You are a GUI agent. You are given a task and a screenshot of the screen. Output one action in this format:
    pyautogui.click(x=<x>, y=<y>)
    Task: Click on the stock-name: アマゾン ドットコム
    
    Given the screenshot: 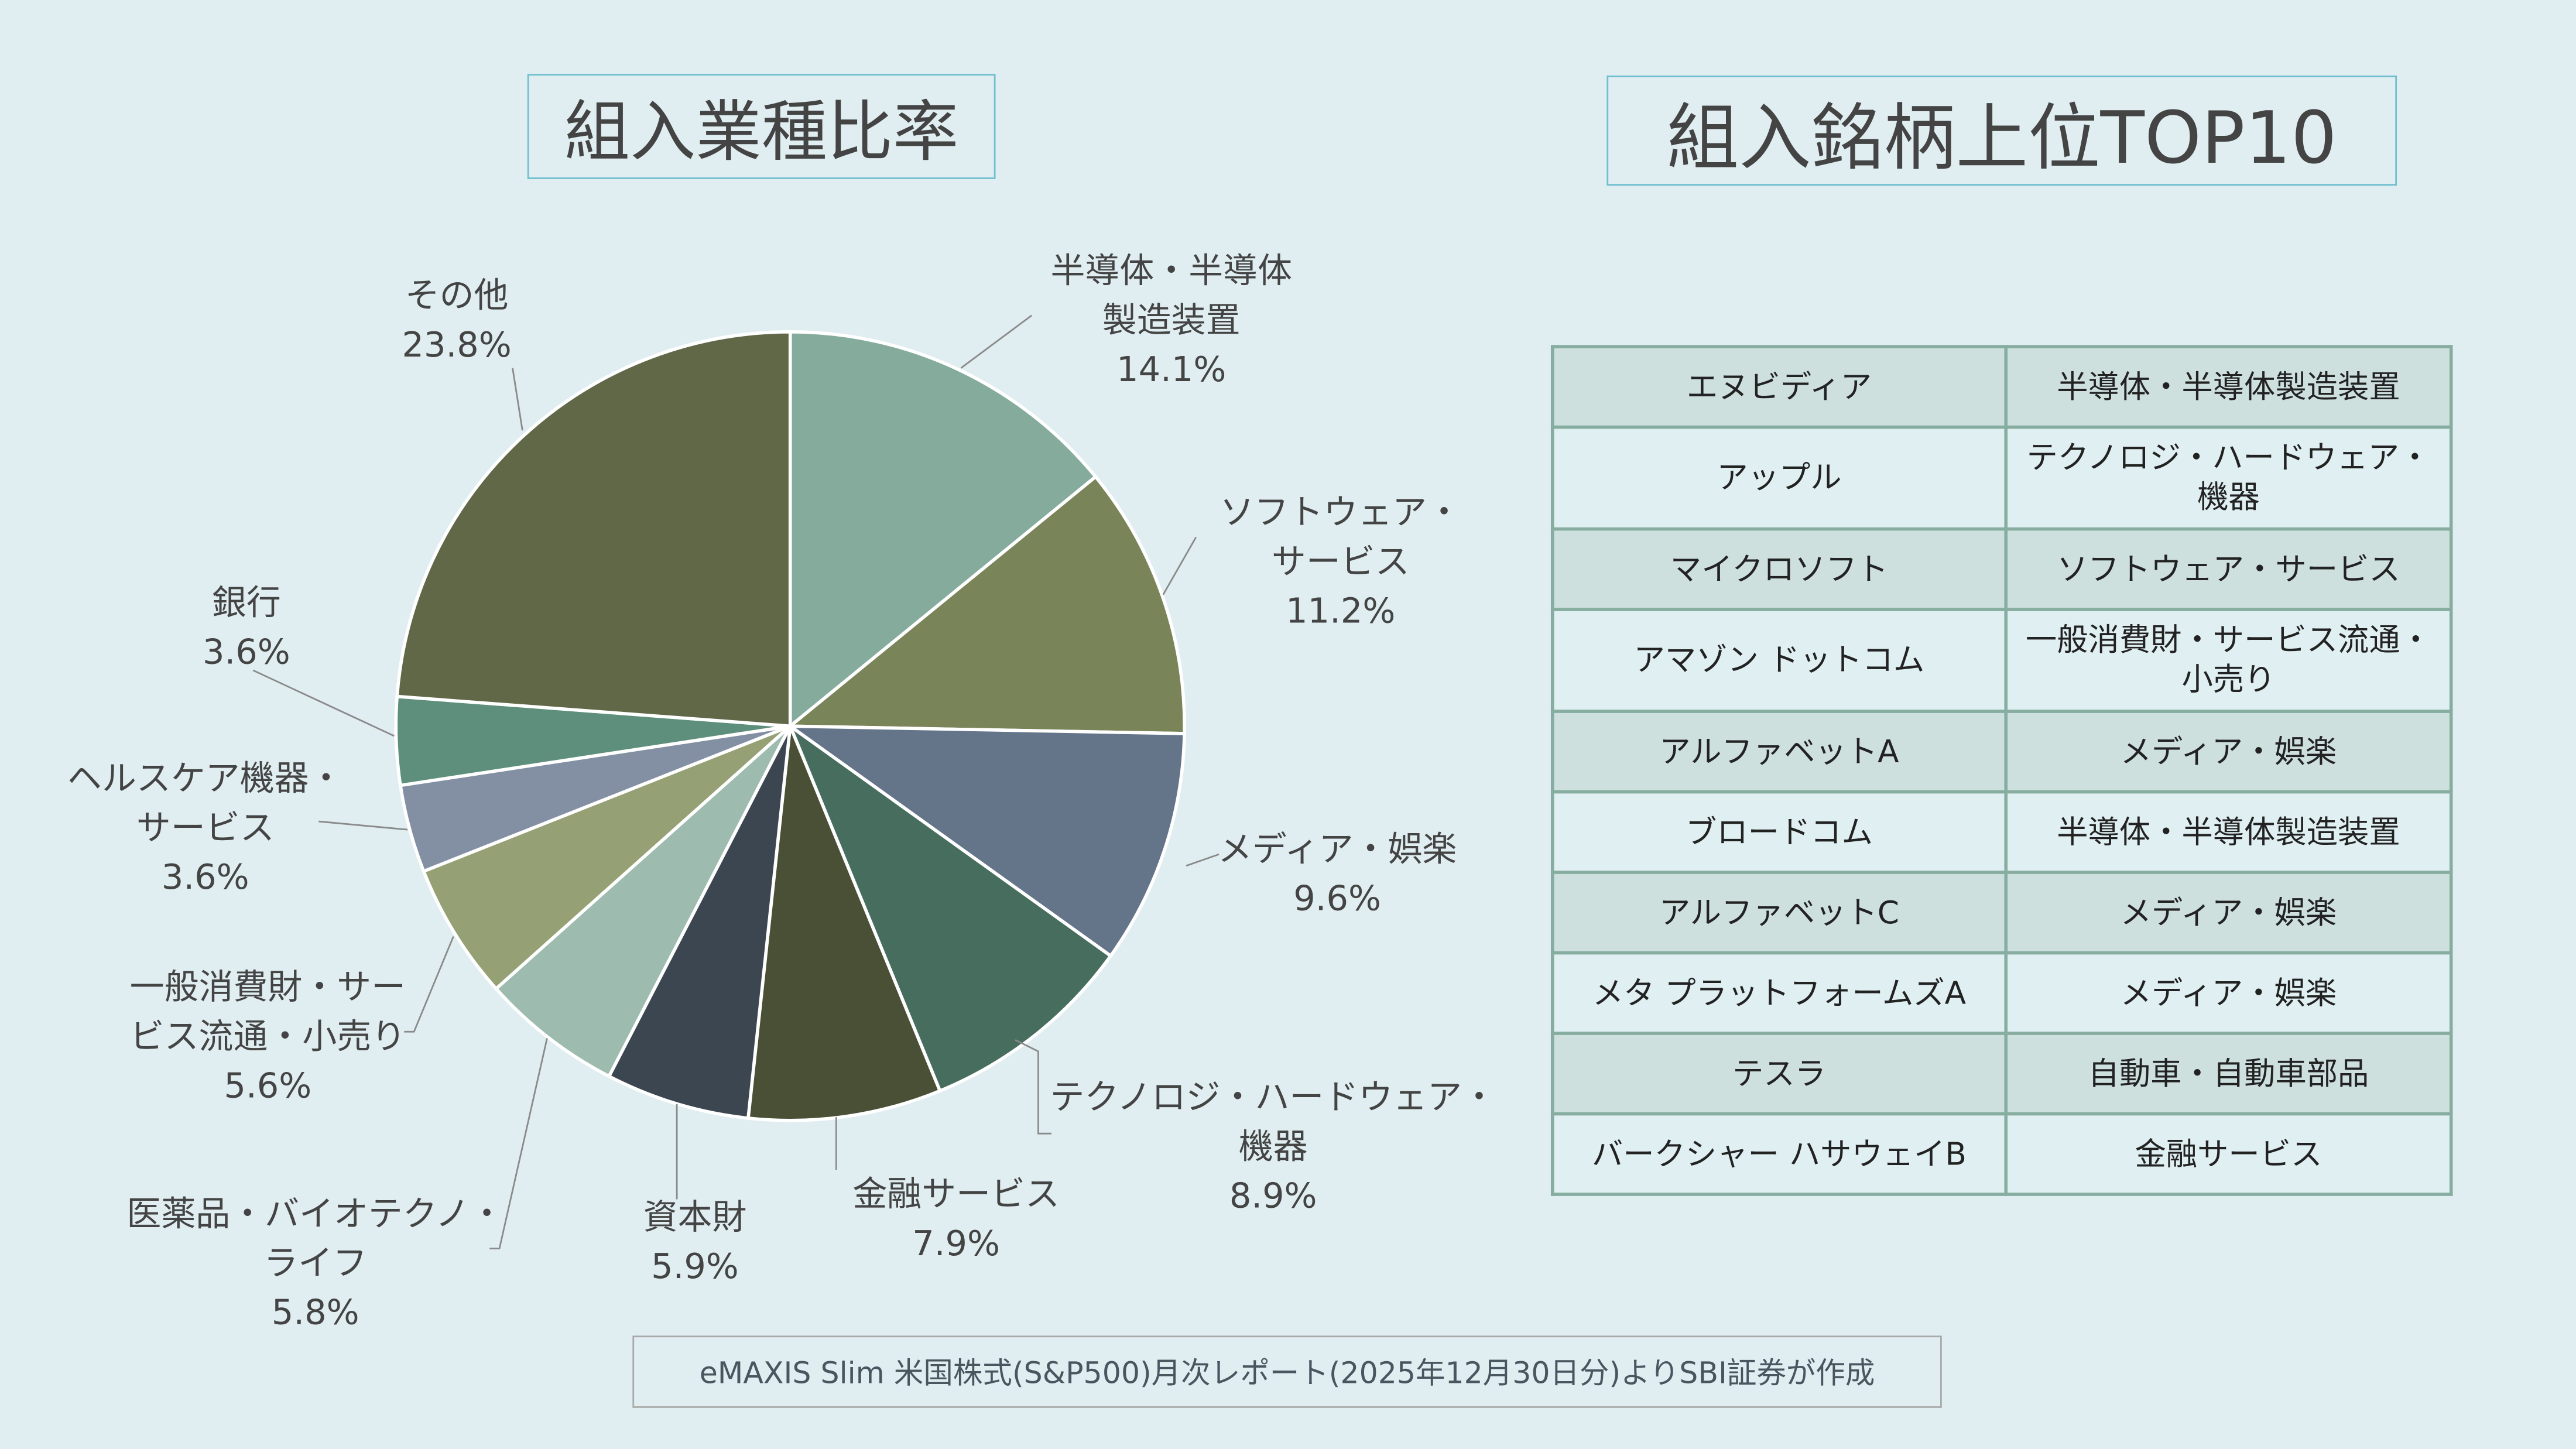 What is the action you would take?
    pyautogui.click(x=1779, y=660)
    